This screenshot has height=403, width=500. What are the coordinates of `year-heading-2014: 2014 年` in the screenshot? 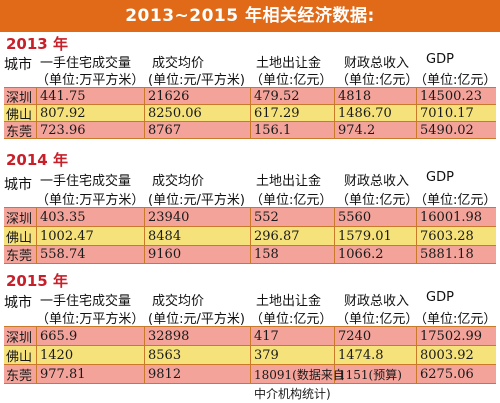 It's located at (37, 160).